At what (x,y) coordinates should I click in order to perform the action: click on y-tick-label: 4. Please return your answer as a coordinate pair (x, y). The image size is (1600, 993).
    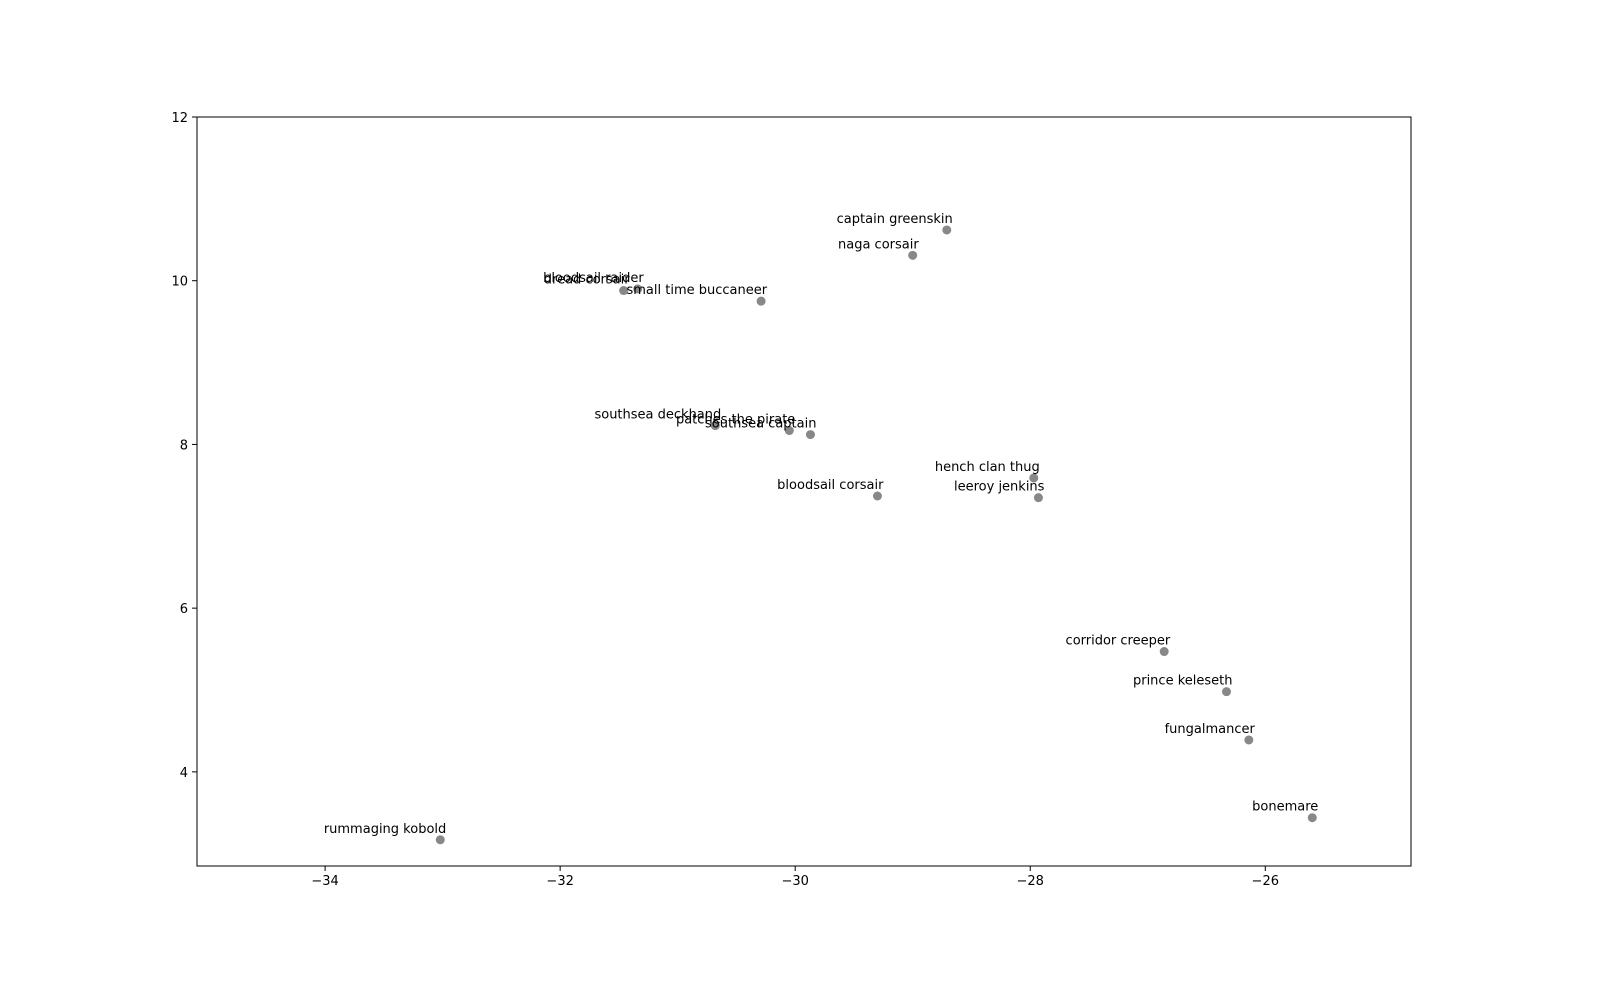
    Looking at the image, I should click on (184, 773).